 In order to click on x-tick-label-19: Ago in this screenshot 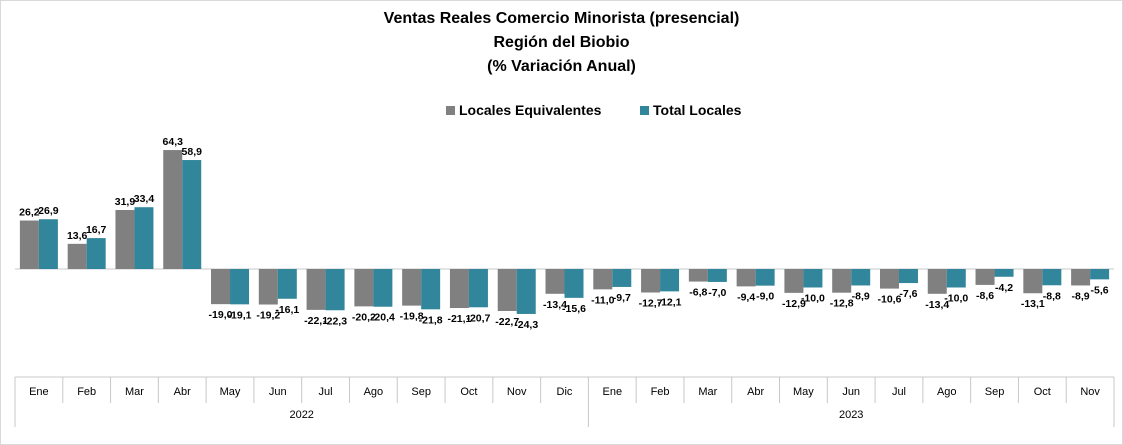, I will do `click(947, 392)`.